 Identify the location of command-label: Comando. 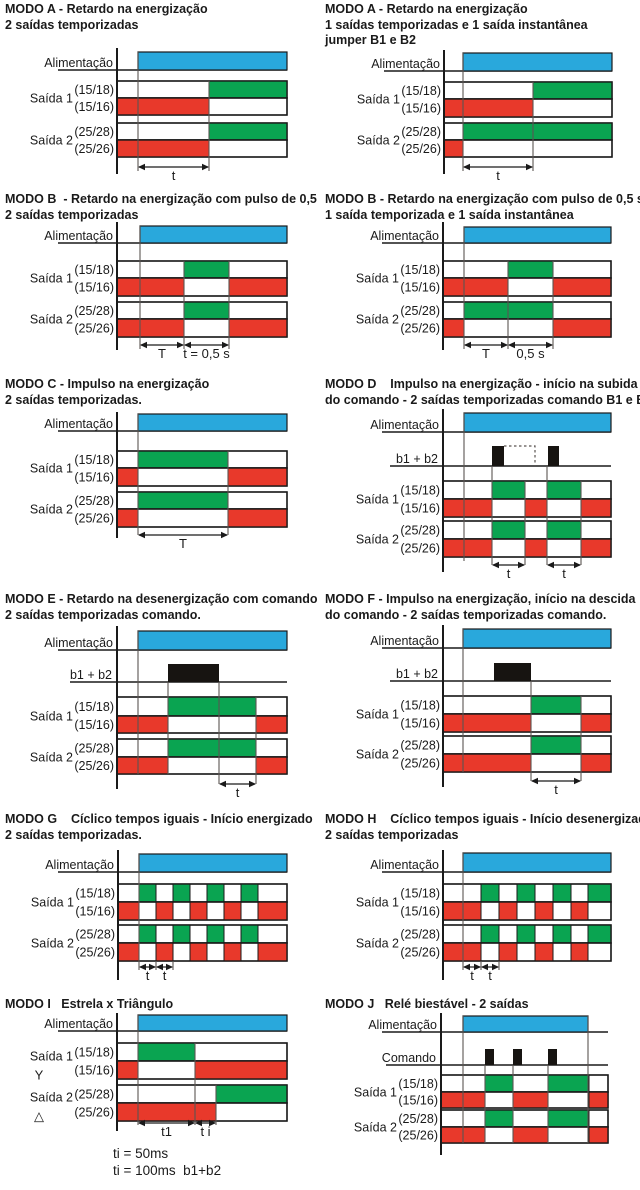
(409, 1058).